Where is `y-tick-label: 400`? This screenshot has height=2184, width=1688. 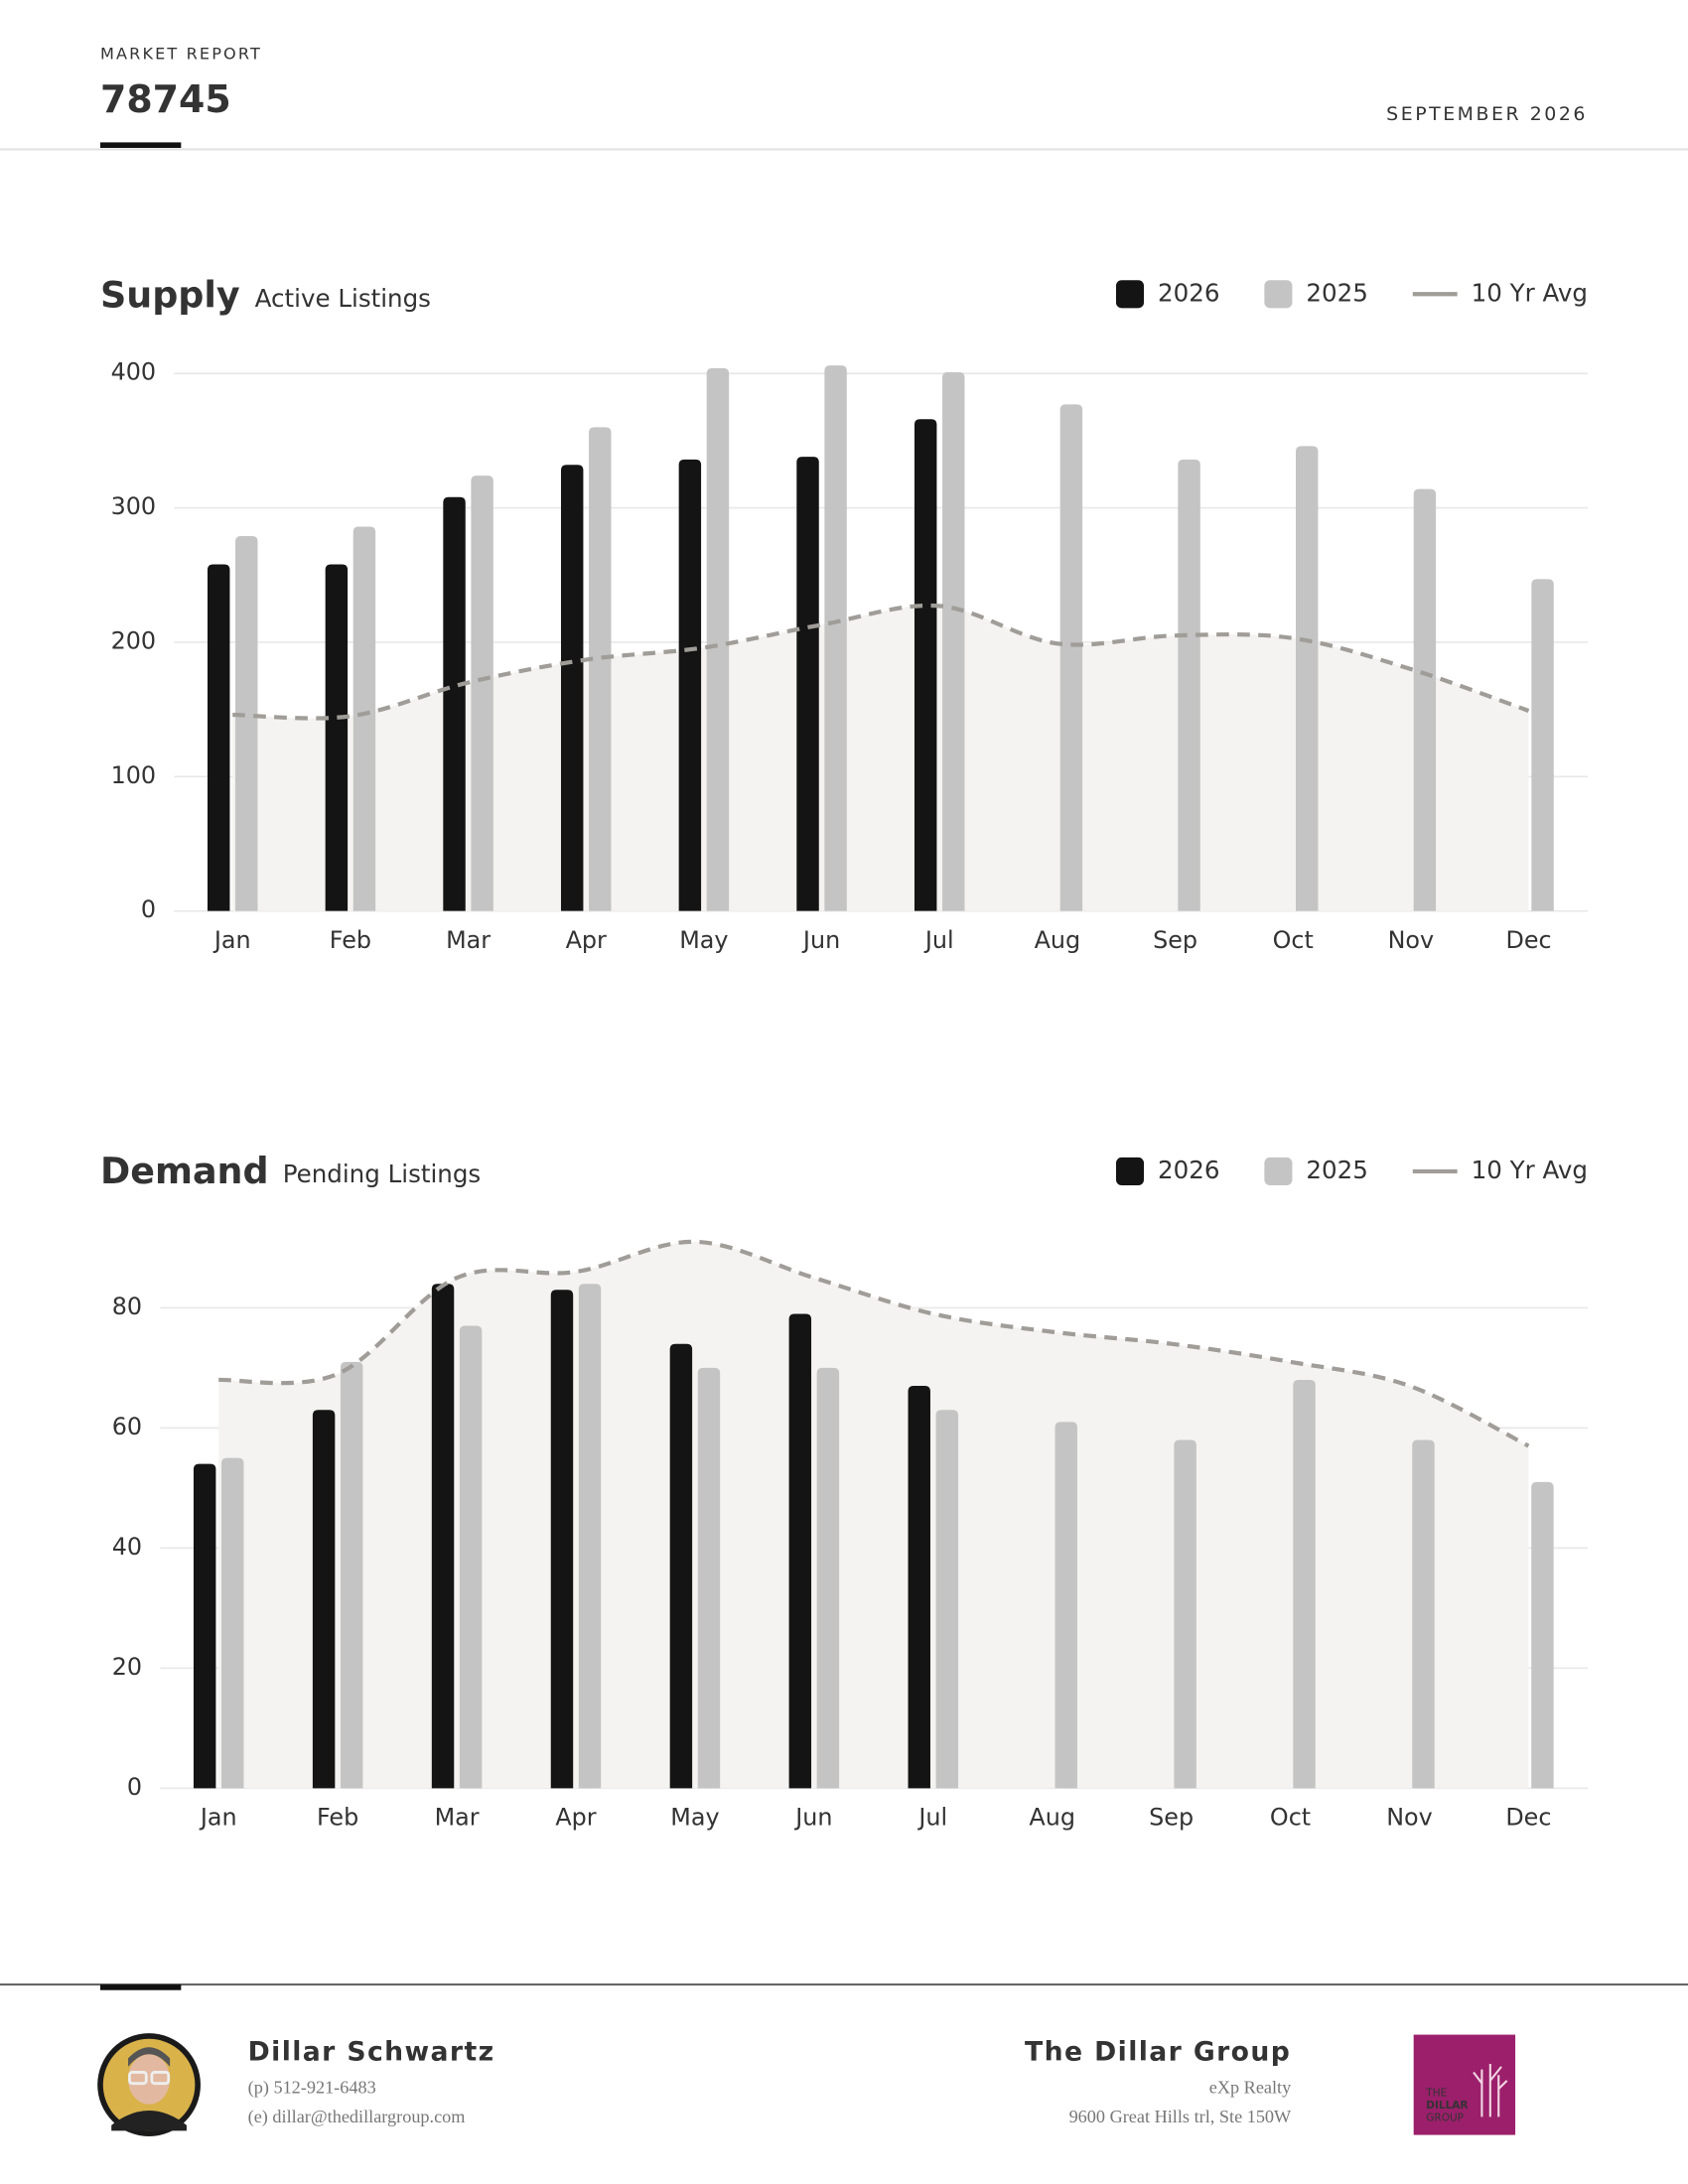
y-tick-label: 400 is located at coordinates (133, 372).